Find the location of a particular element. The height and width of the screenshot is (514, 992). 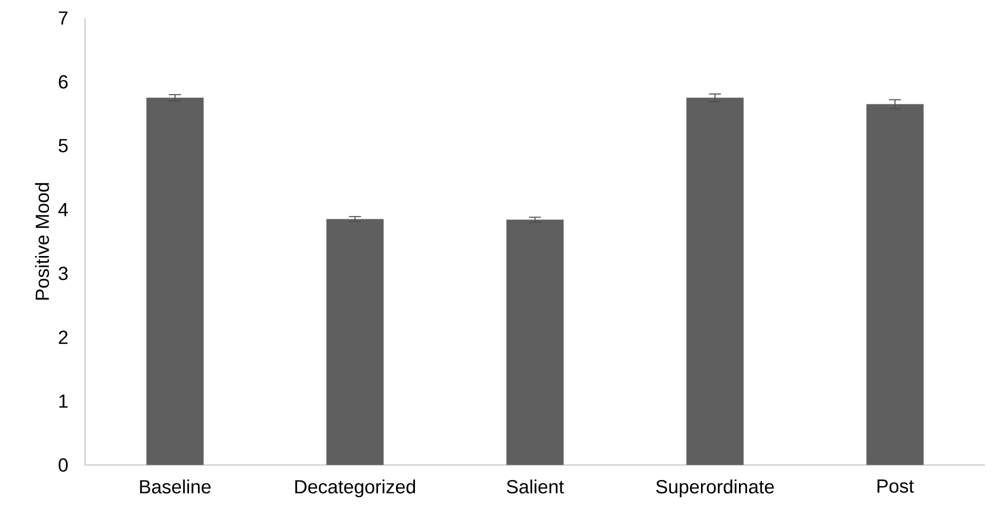

x-tick-label: Decategorized is located at coordinates (355, 489).